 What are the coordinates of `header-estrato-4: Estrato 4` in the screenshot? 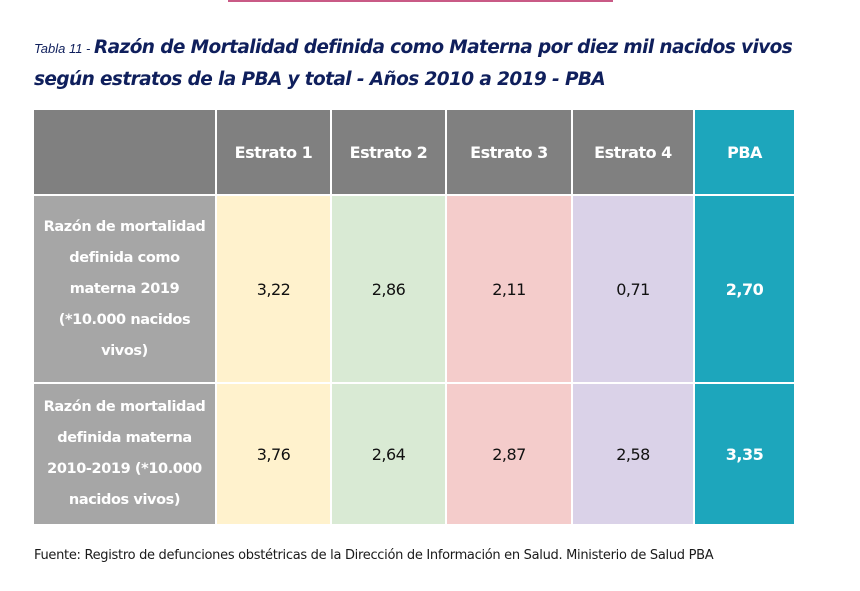 It's located at (633, 152).